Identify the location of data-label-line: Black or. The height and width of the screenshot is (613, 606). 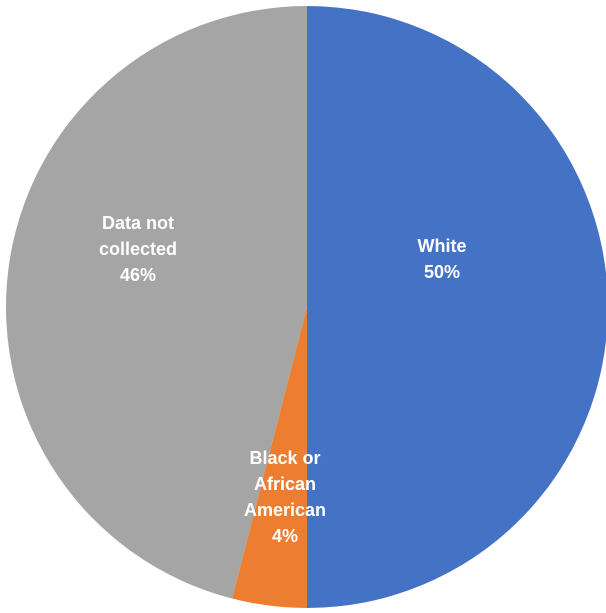
(284, 458).